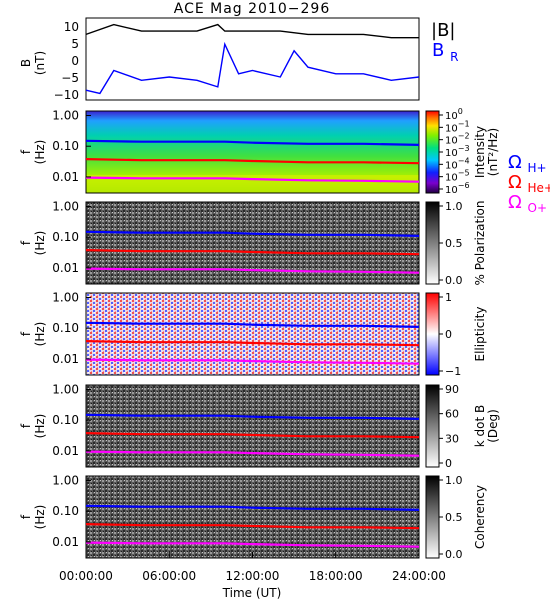  Describe the element at coordinates (457, 151) in the screenshot. I see `colorbar-tick-label: 10−3` at that location.